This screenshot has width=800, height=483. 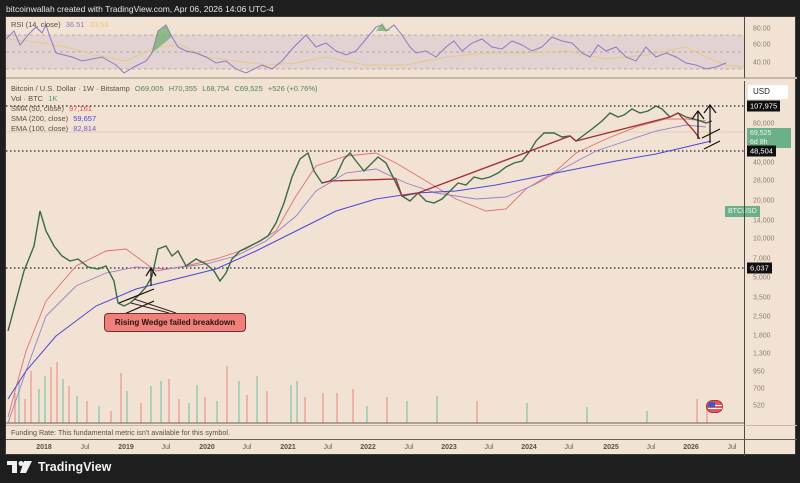 What do you see at coordinates (368, 447) in the screenshot?
I see `time-tick: 2022` at bounding box center [368, 447].